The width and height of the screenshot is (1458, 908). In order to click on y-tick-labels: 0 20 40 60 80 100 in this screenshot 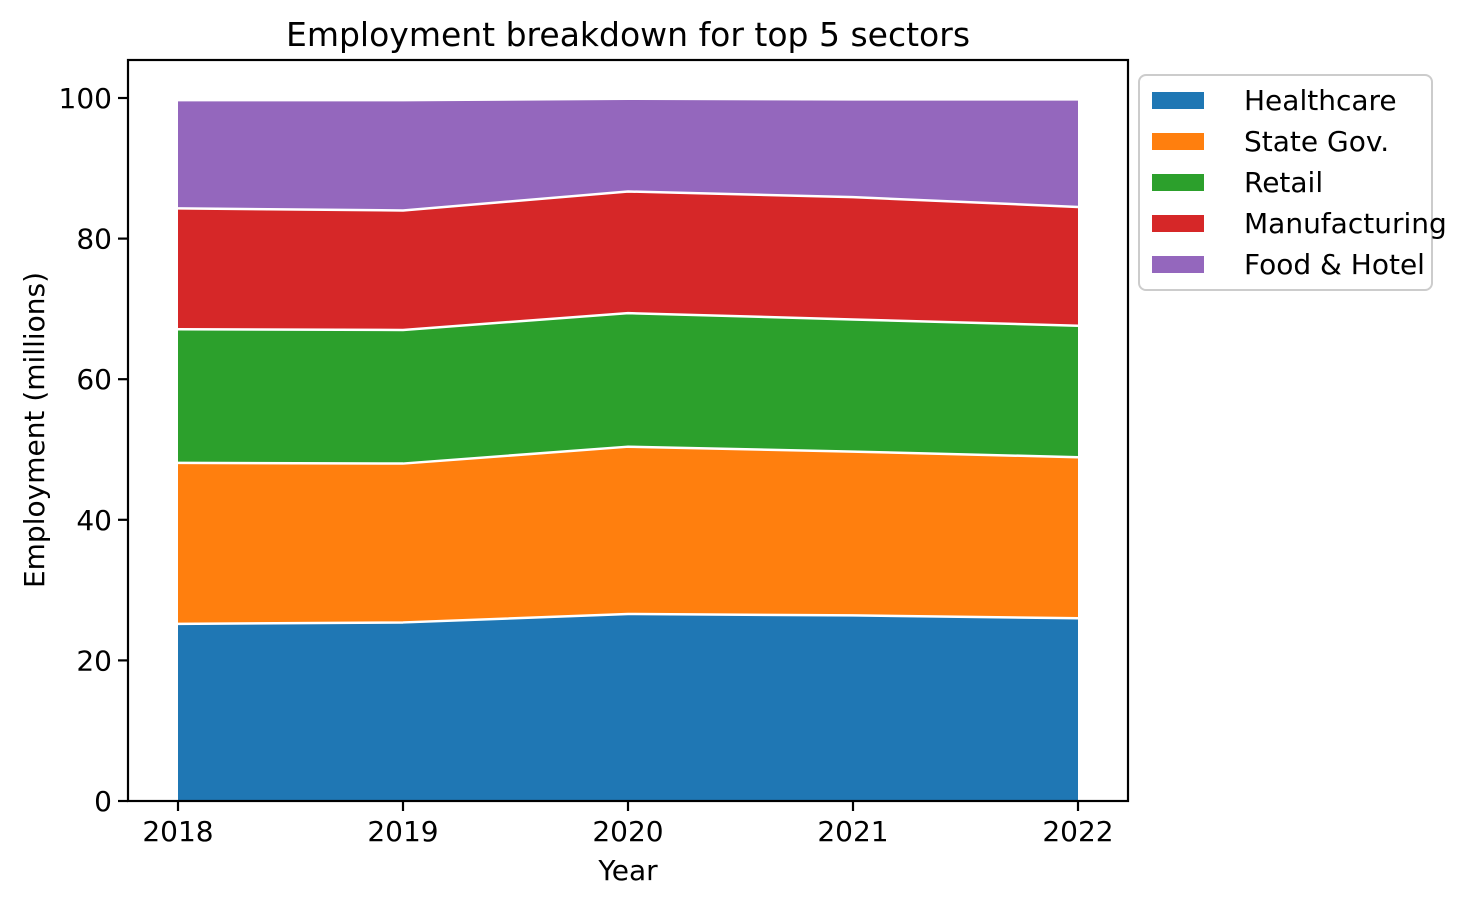, I will do `click(85, 450)`.